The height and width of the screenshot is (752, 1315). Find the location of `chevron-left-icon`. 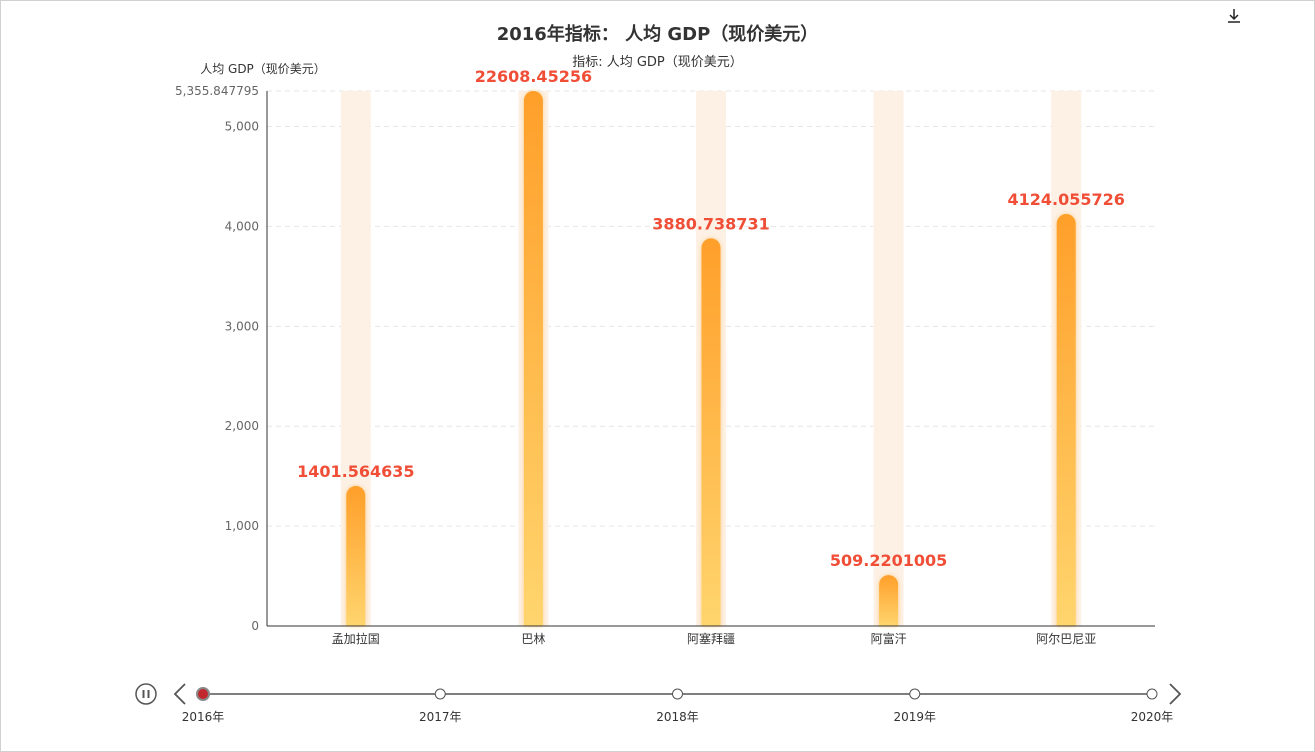

chevron-left-icon is located at coordinates (179, 694).